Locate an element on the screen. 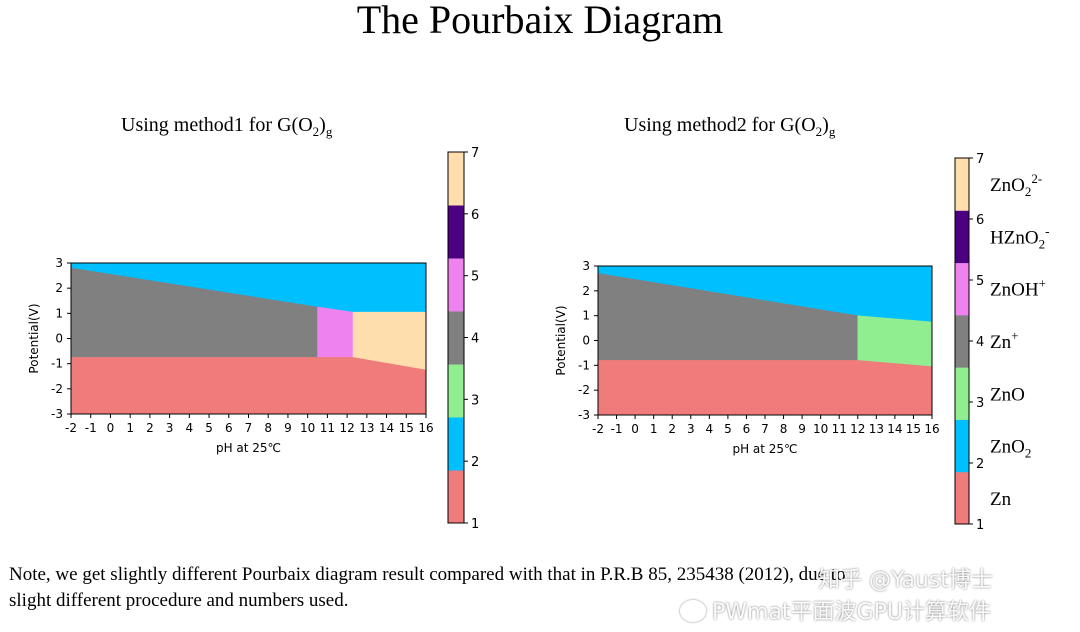 The width and height of the screenshot is (1080, 632). species-label: ZnO2 is located at coordinates (1010, 449).